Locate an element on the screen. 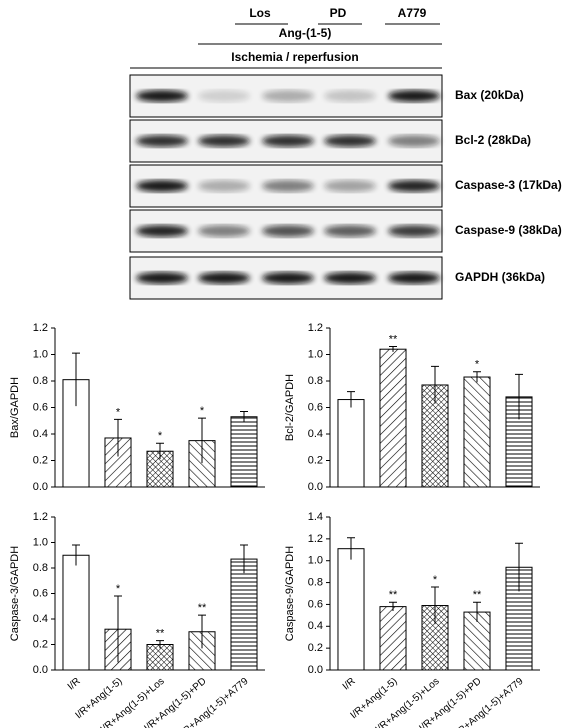  group-label: Los is located at coordinates (260, 13).